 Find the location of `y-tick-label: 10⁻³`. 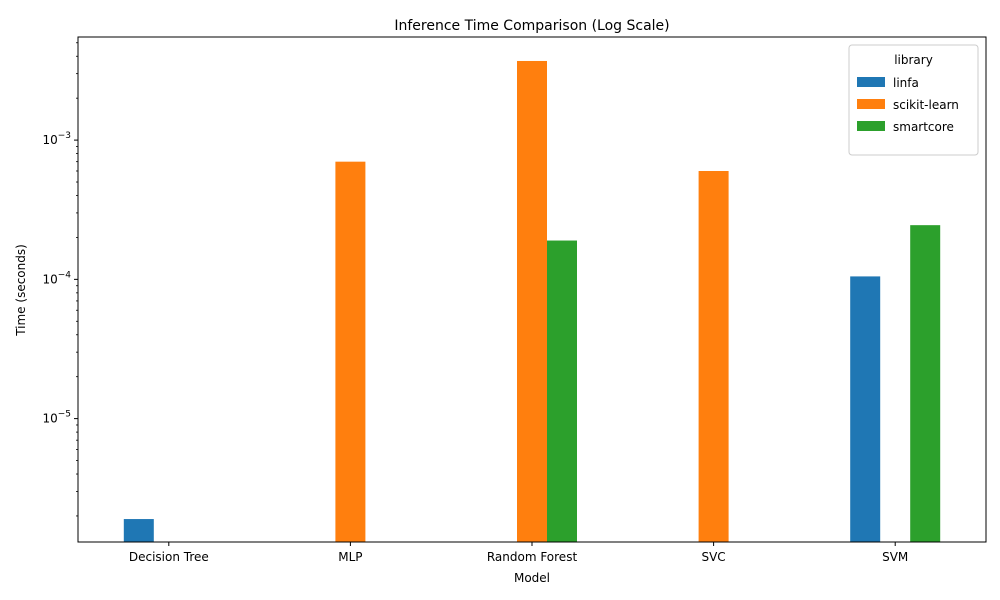

y-tick-label: 10⁻³ is located at coordinates (56, 139).